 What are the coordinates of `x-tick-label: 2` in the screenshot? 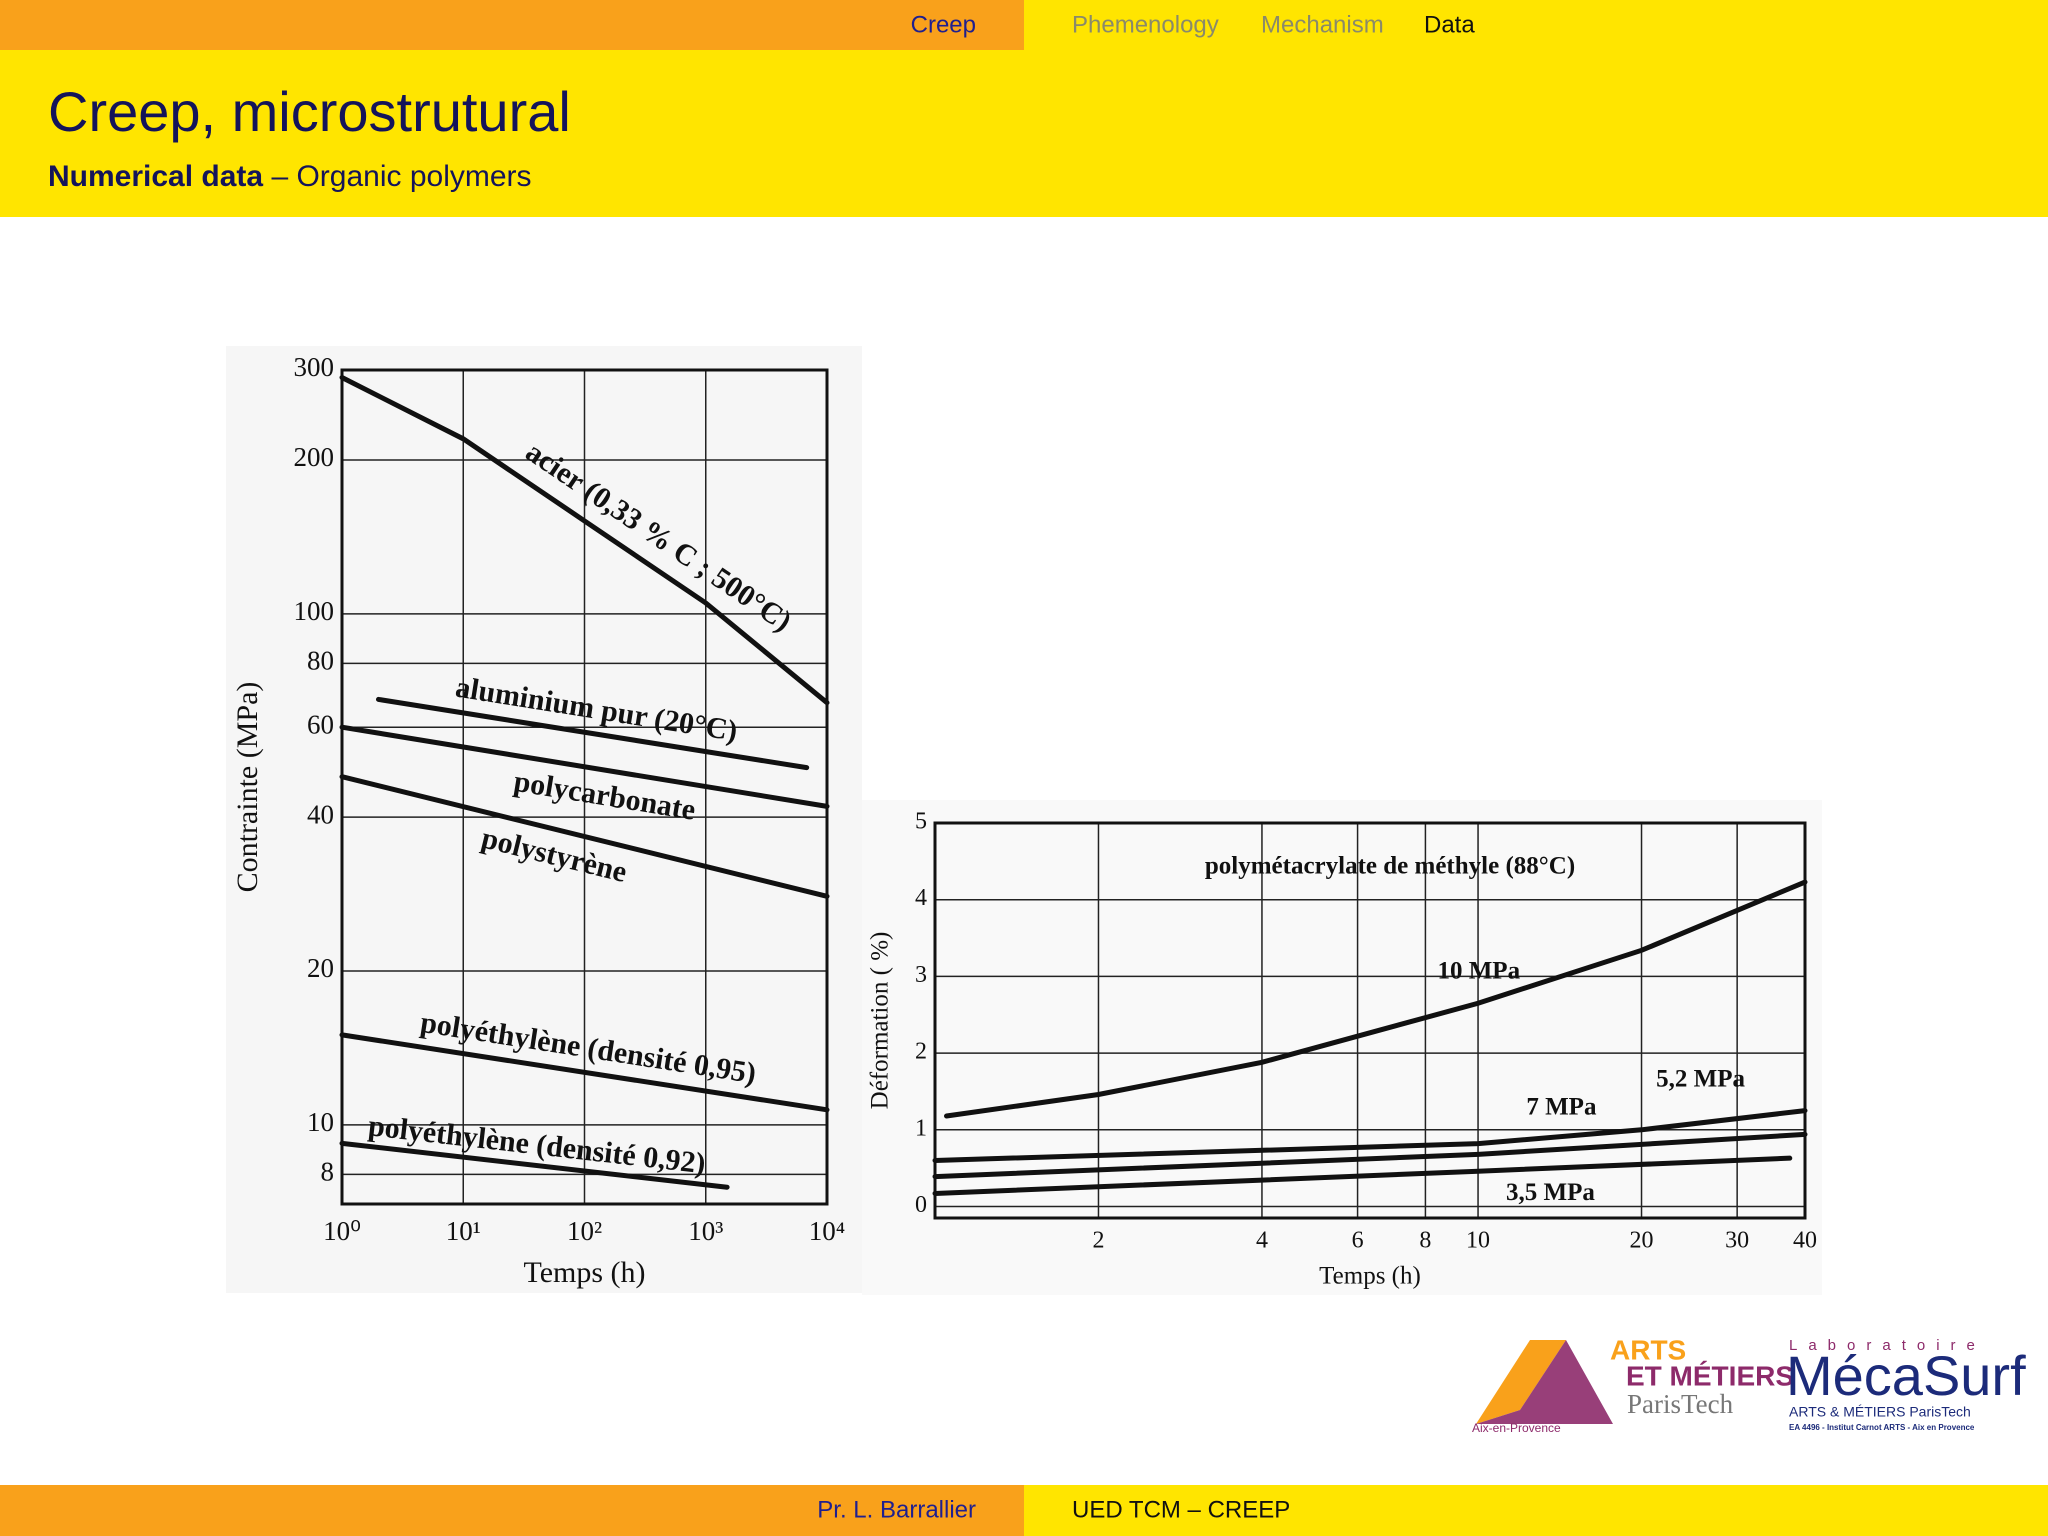 It's located at (1098, 1241).